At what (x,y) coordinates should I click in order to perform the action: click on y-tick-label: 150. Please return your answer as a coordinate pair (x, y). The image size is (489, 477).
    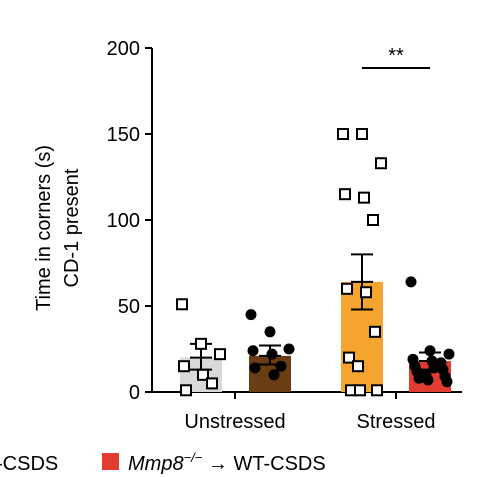
    Looking at the image, I should click on (123, 135).